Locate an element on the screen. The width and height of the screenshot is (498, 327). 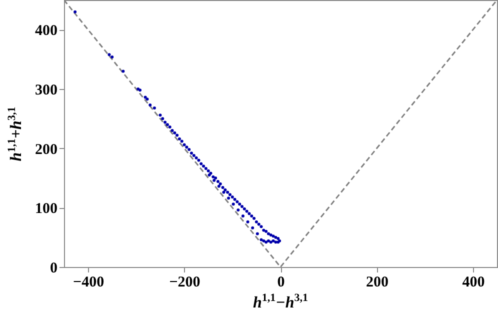
x-axis-title: h$^{1,1}$−h$^{3,1}$ is located at coordinates (280, 302).